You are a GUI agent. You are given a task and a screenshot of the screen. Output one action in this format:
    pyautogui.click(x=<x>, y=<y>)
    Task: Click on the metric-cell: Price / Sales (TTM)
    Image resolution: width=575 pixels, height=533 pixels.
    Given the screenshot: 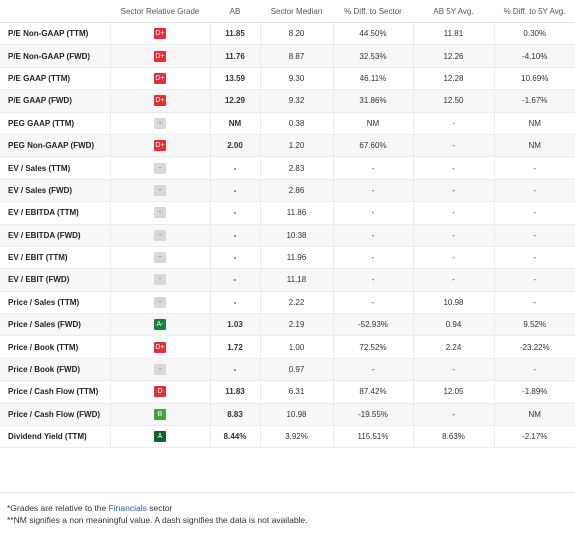 What is the action you would take?
    pyautogui.click(x=55, y=303)
    